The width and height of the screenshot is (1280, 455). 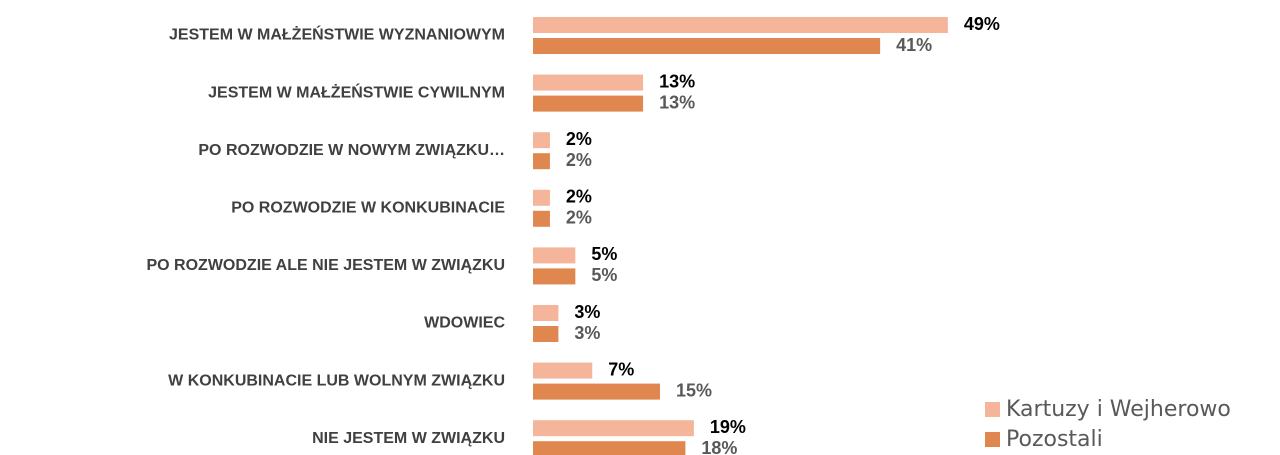 I want to click on value-label: 18%, so click(x=719, y=446).